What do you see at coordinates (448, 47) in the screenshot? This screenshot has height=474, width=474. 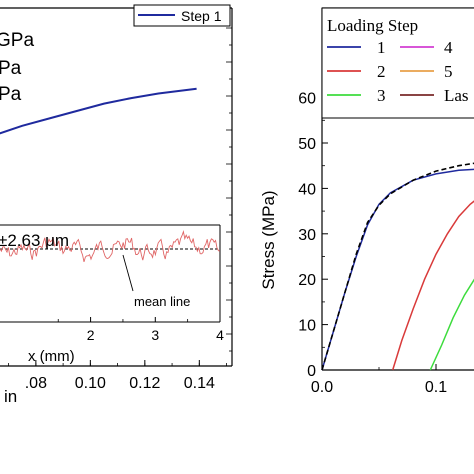 I see `right-legend-label: 4` at bounding box center [448, 47].